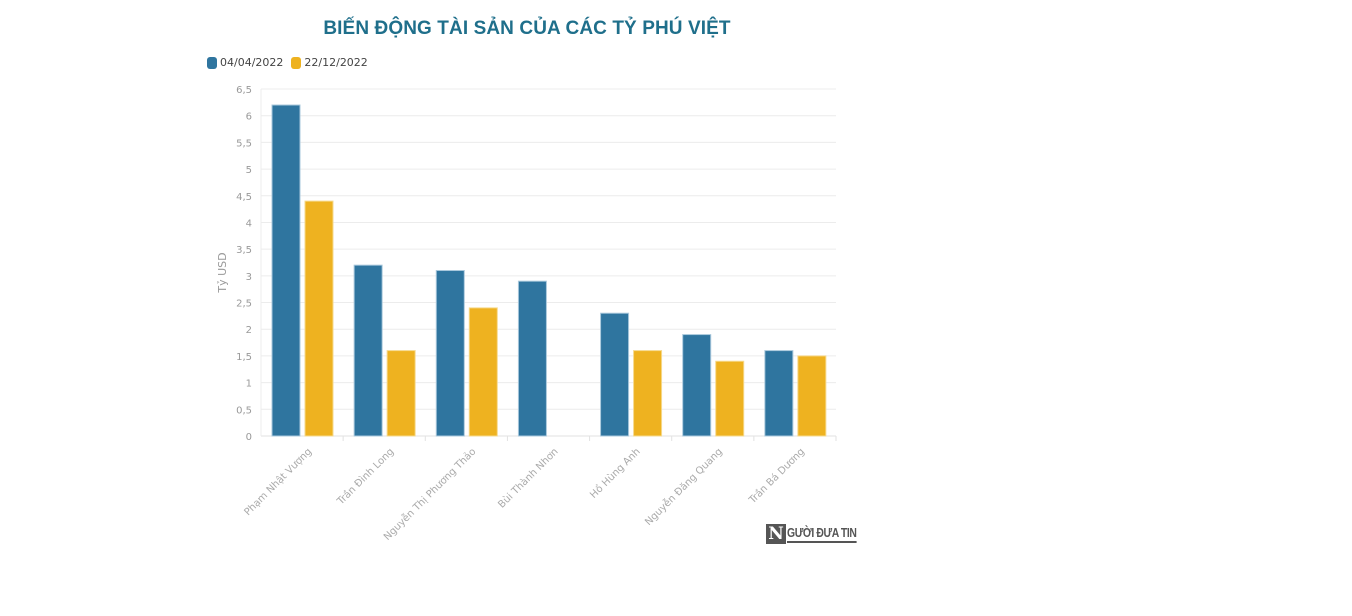  Describe the element at coordinates (244, 410) in the screenshot. I see `y-tick-label: 0,5` at that location.